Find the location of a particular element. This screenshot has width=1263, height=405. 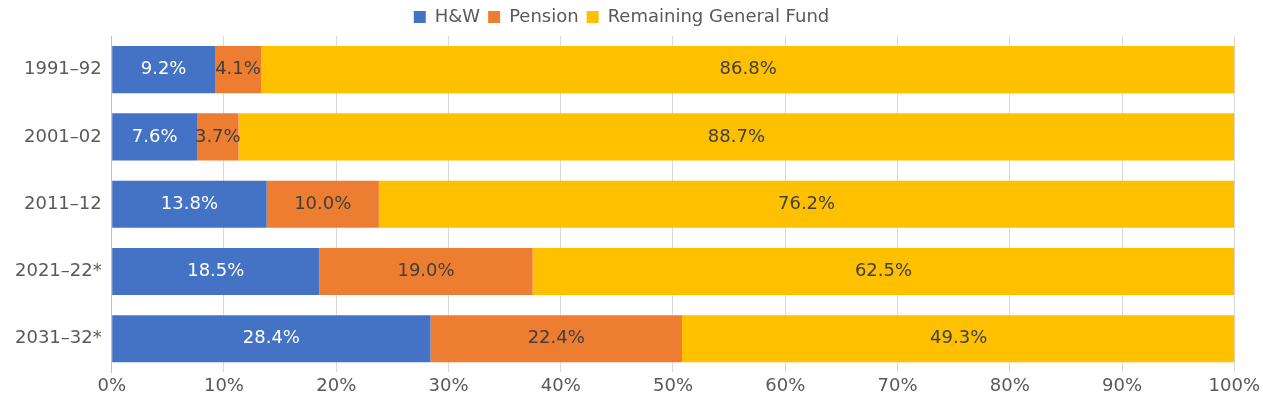

y-tick-label: 2001–02 is located at coordinates (62, 135).